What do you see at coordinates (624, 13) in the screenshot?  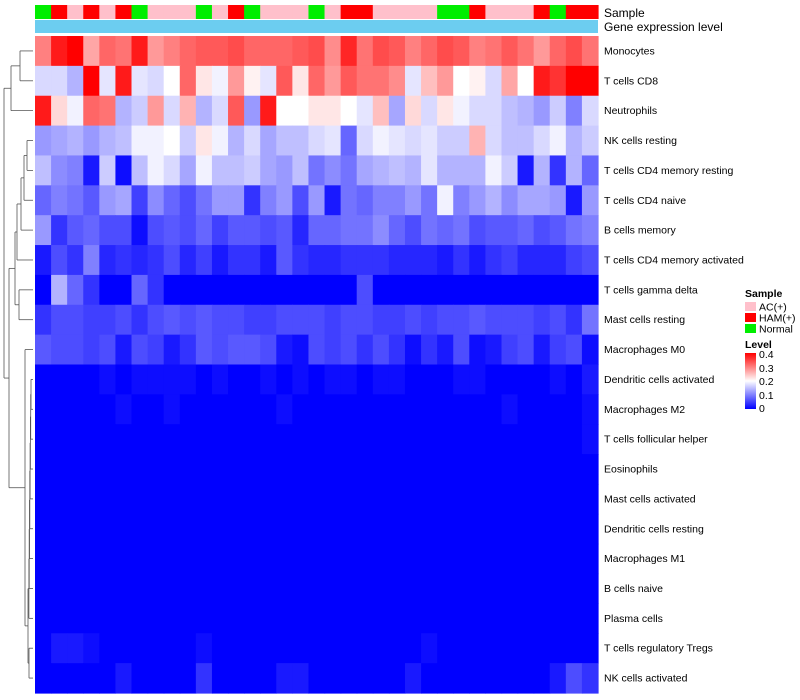 I see `sample-annotation-label: Sample` at bounding box center [624, 13].